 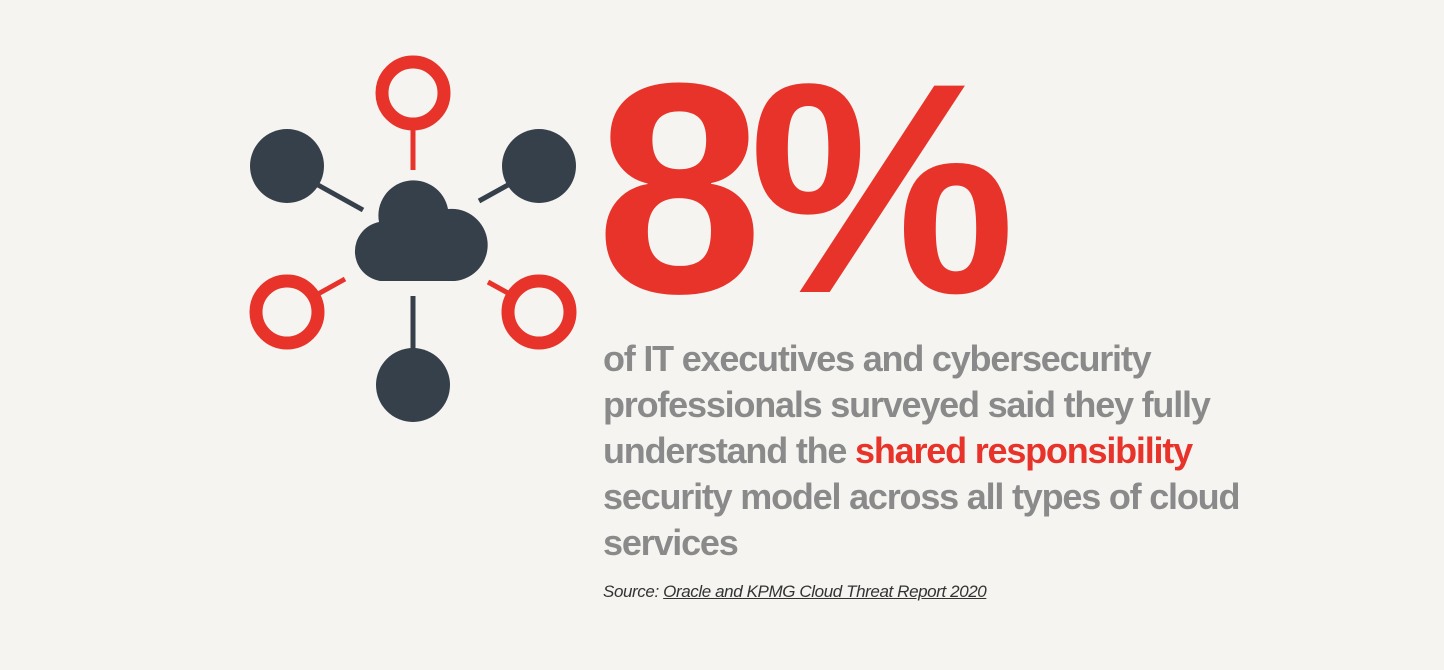 I want to click on node-dark-left, so click(x=287, y=166).